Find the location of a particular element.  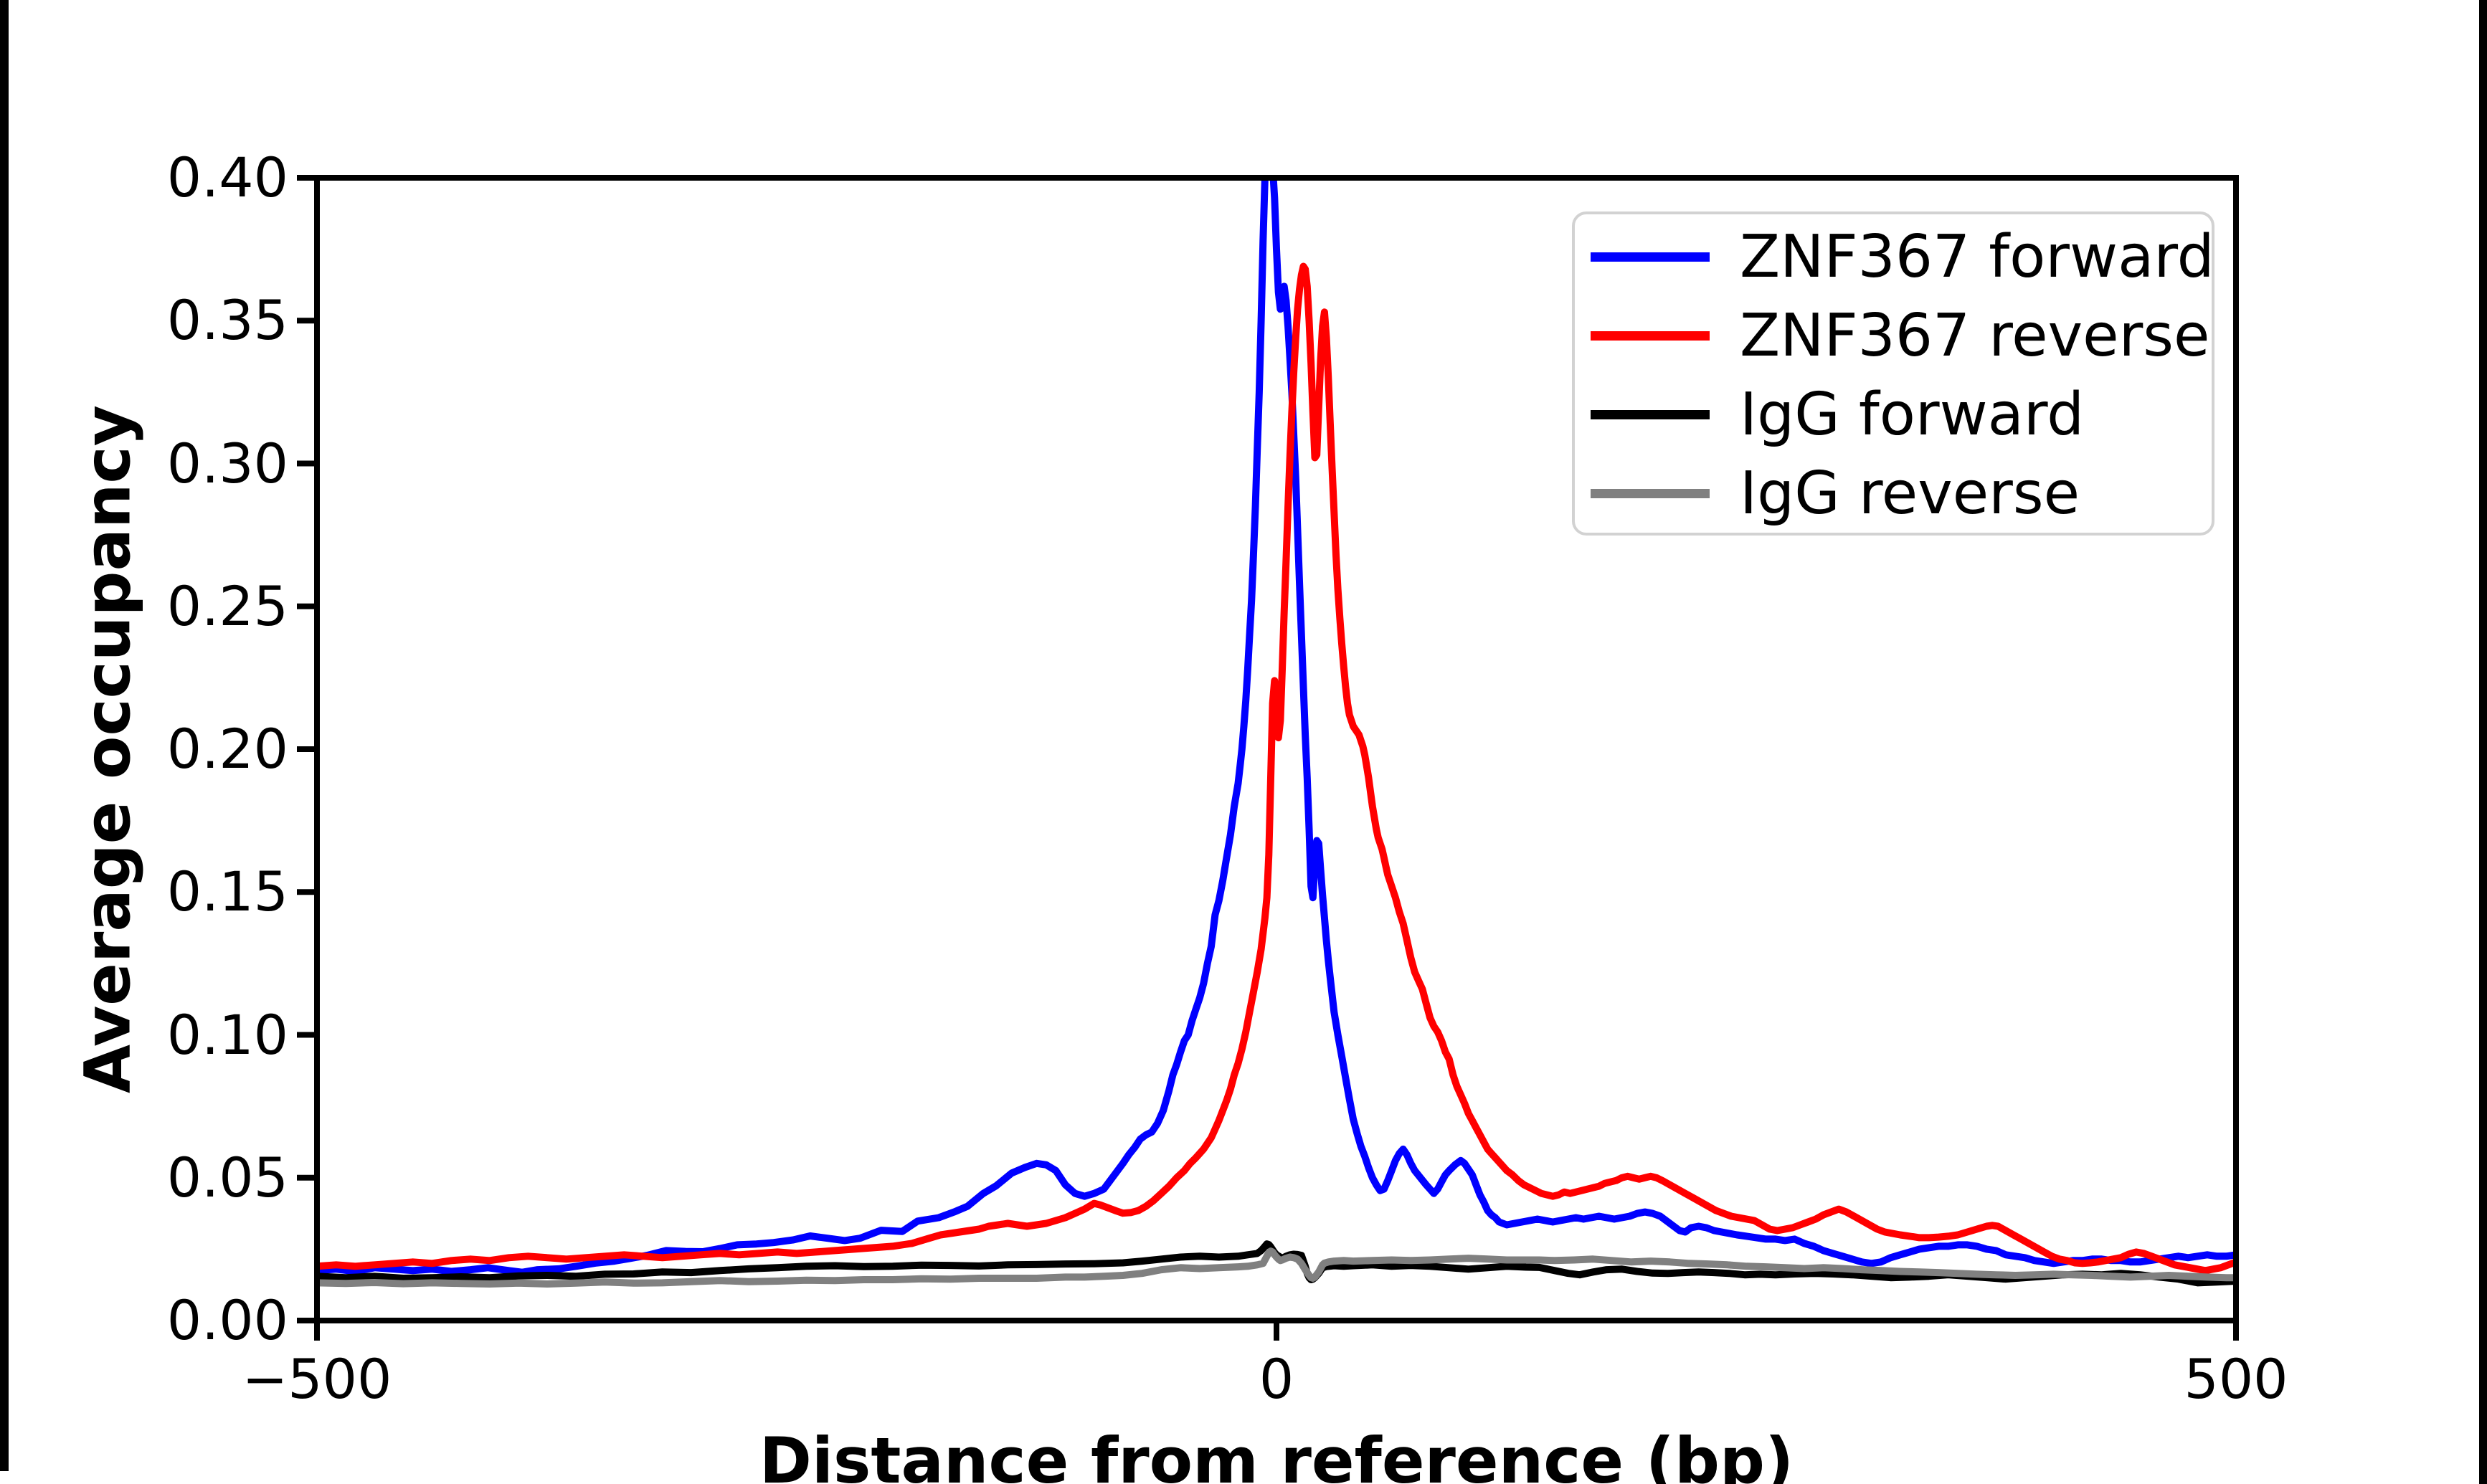

y-axis-label: Average occupancy is located at coordinates (108, 749).